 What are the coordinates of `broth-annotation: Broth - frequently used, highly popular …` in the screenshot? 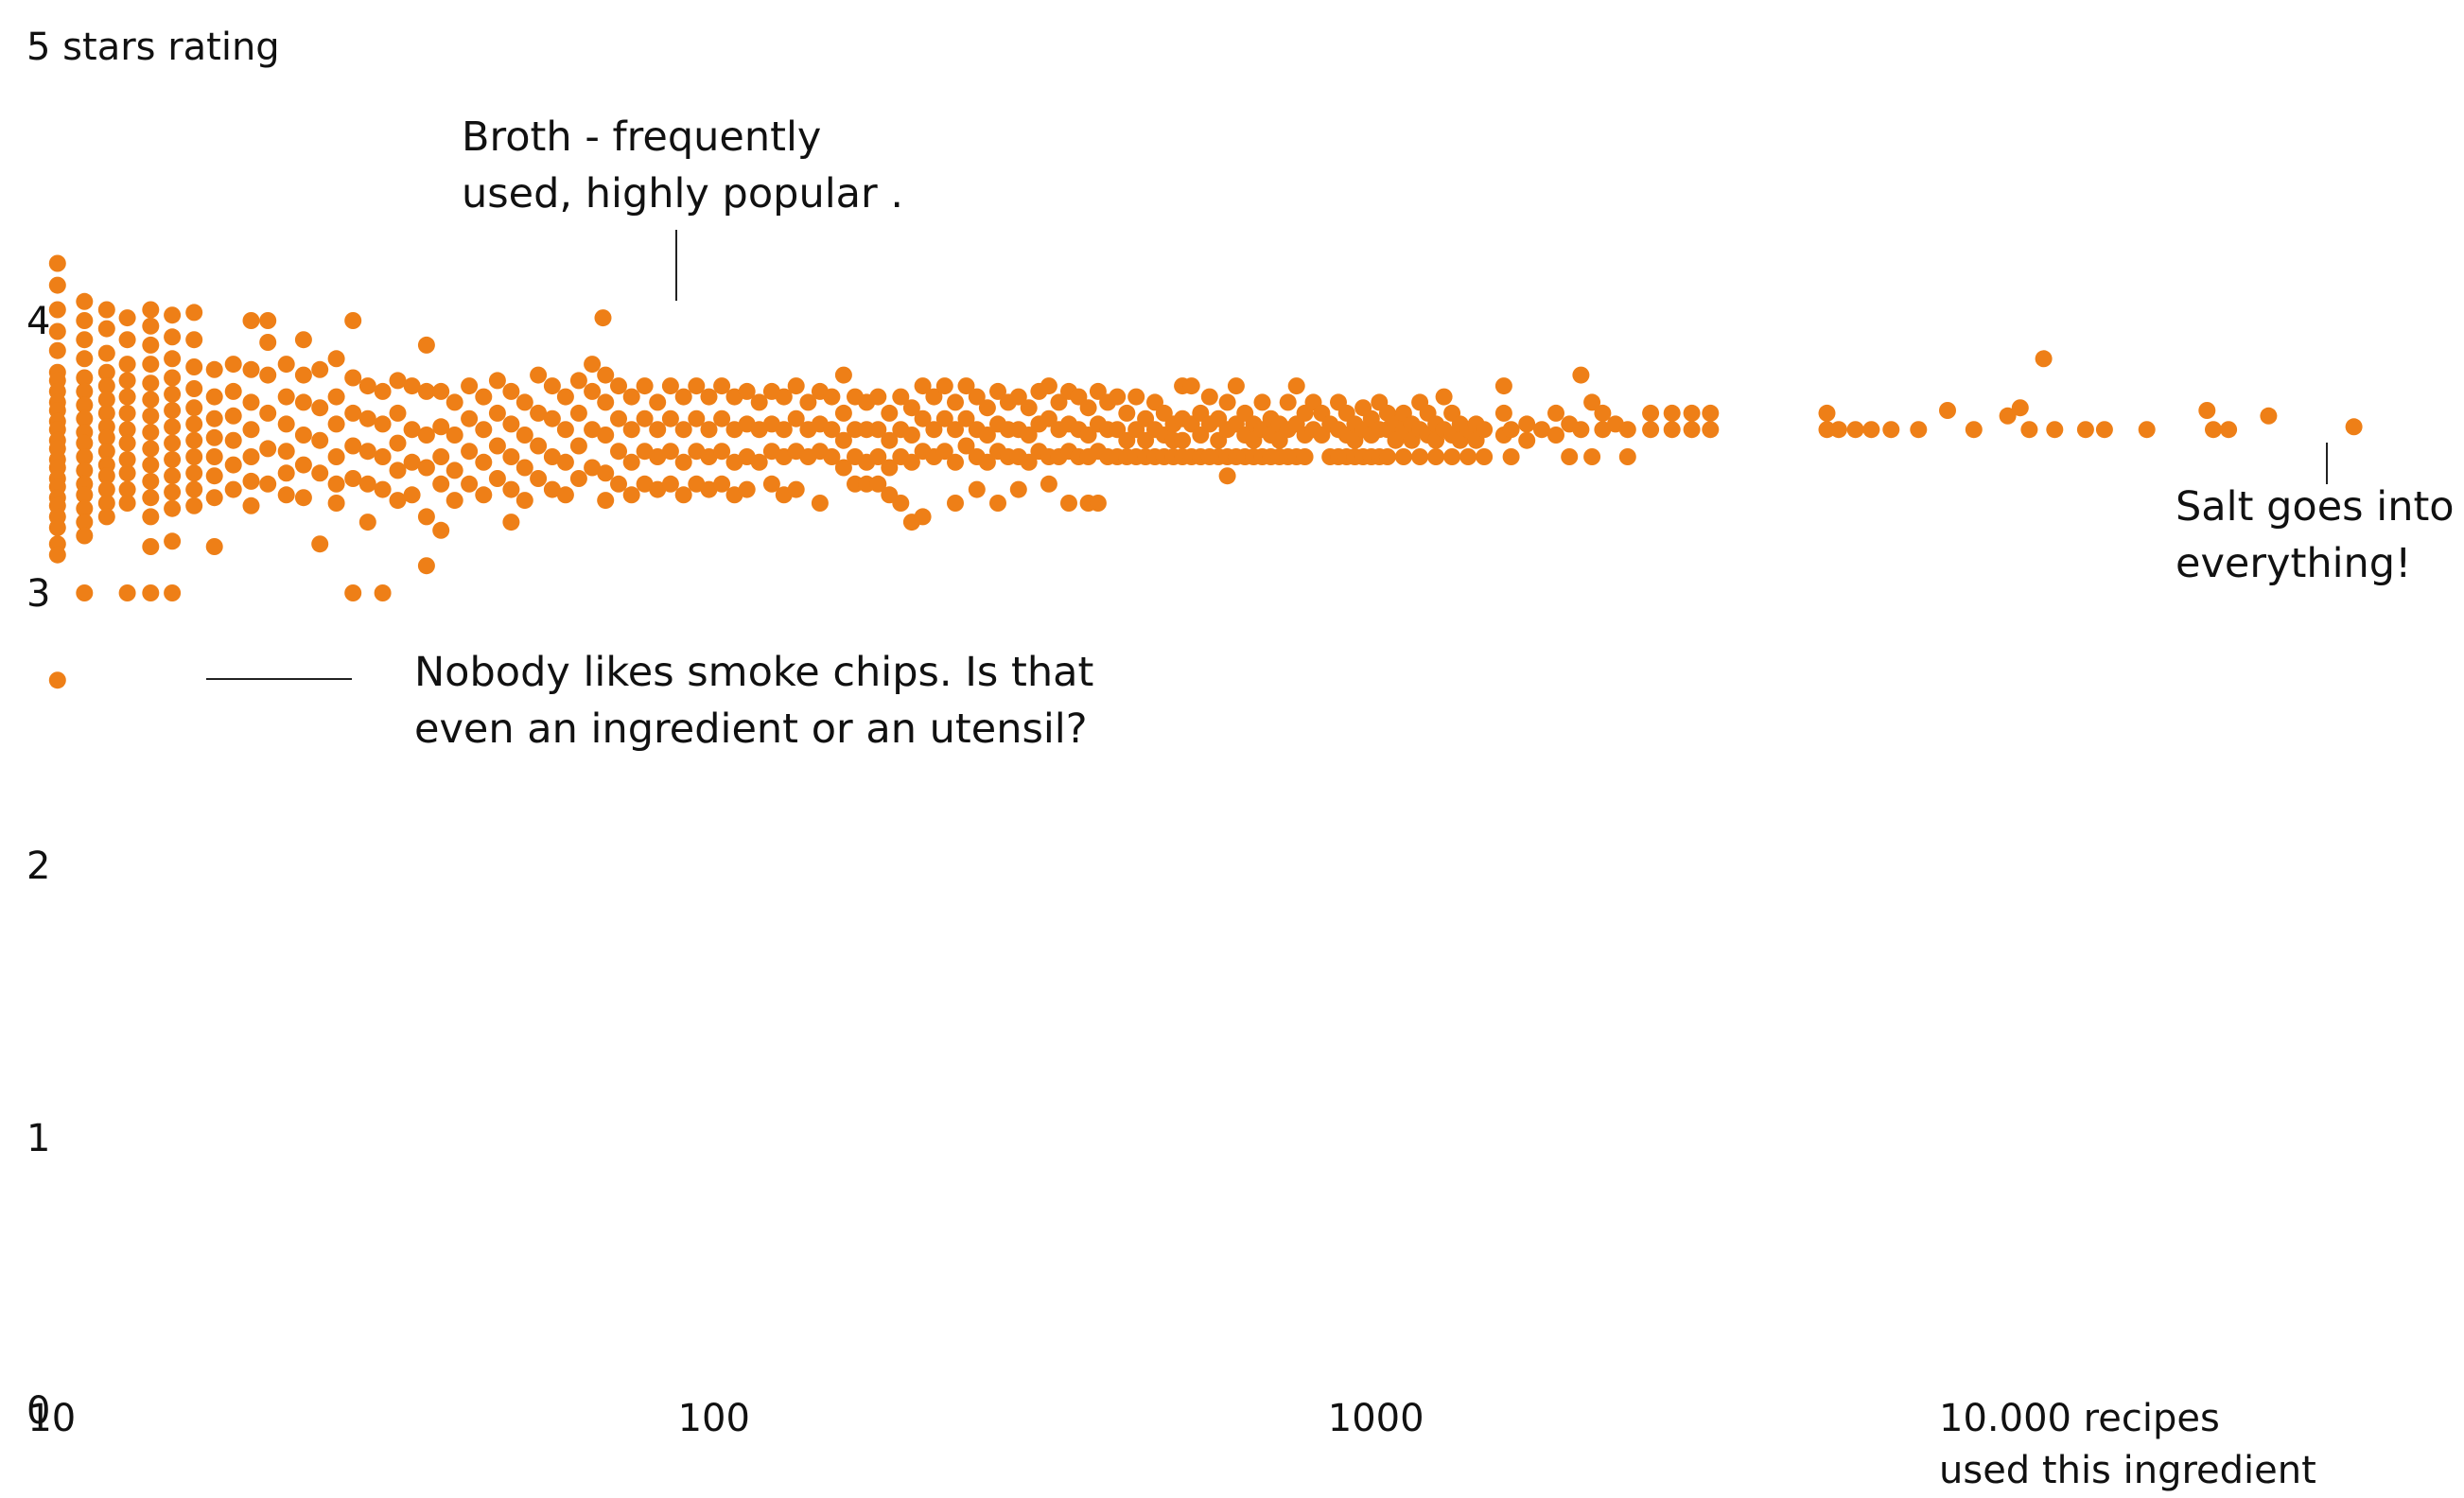 It's located at (682, 165).